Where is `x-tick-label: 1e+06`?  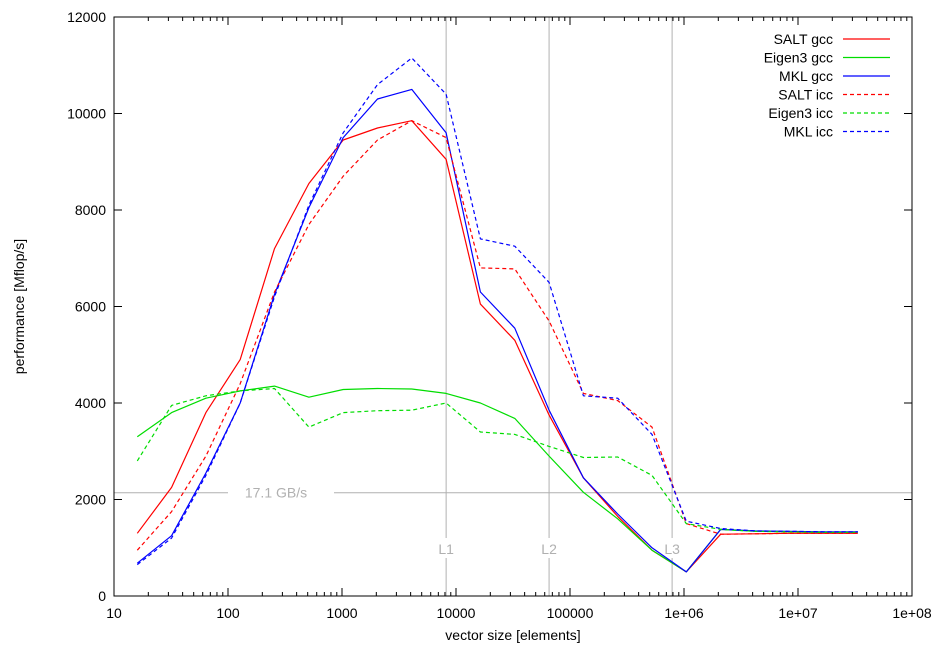 x-tick-label: 1e+06 is located at coordinates (684, 613).